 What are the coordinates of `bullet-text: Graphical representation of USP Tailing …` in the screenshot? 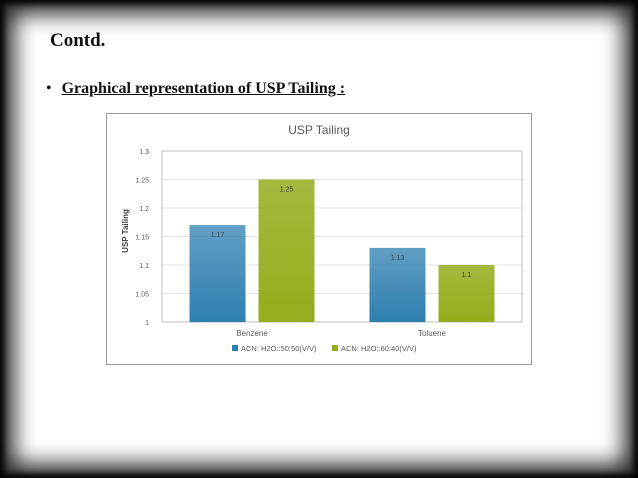 It's located at (203, 88).